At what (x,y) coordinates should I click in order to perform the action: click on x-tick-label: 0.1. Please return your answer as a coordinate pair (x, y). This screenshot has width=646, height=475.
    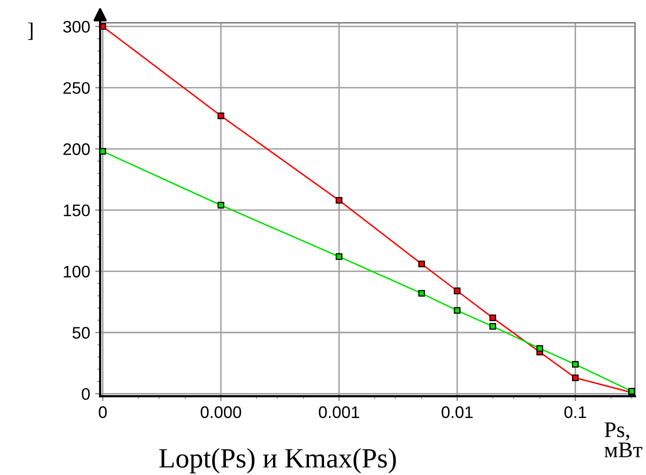
    Looking at the image, I should click on (575, 412).